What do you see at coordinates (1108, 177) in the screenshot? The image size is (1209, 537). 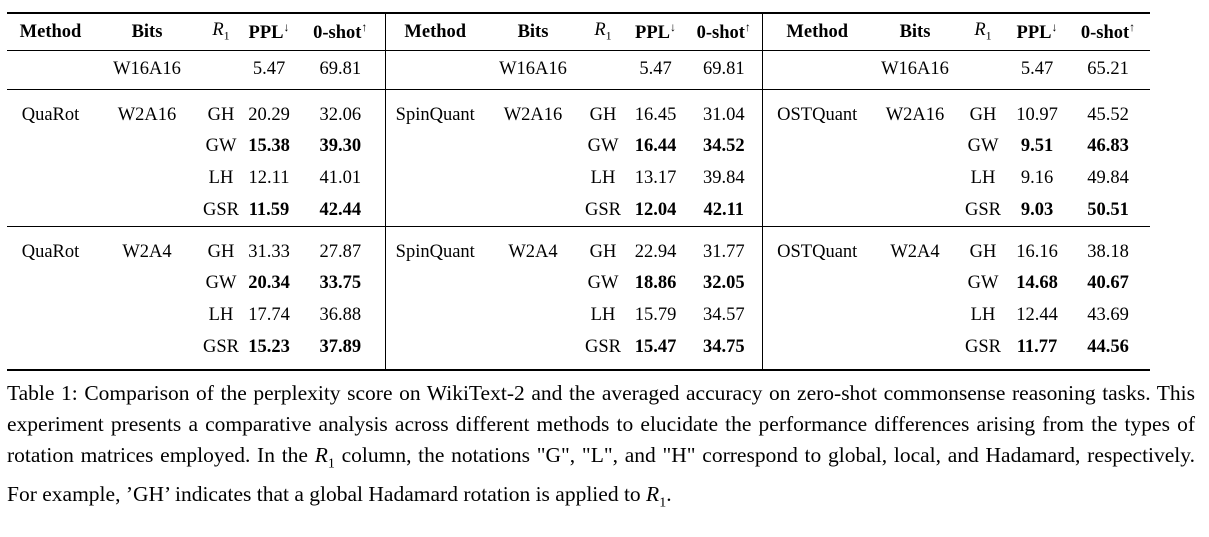 I see `zeroshot-cell: 49.84` at bounding box center [1108, 177].